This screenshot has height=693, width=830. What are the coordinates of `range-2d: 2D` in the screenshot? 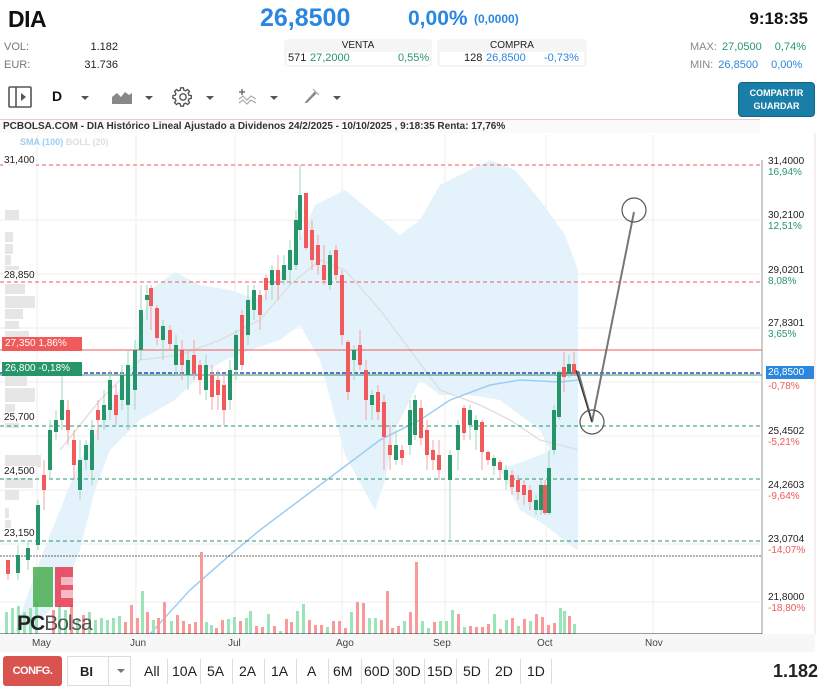 It's located at (504, 671).